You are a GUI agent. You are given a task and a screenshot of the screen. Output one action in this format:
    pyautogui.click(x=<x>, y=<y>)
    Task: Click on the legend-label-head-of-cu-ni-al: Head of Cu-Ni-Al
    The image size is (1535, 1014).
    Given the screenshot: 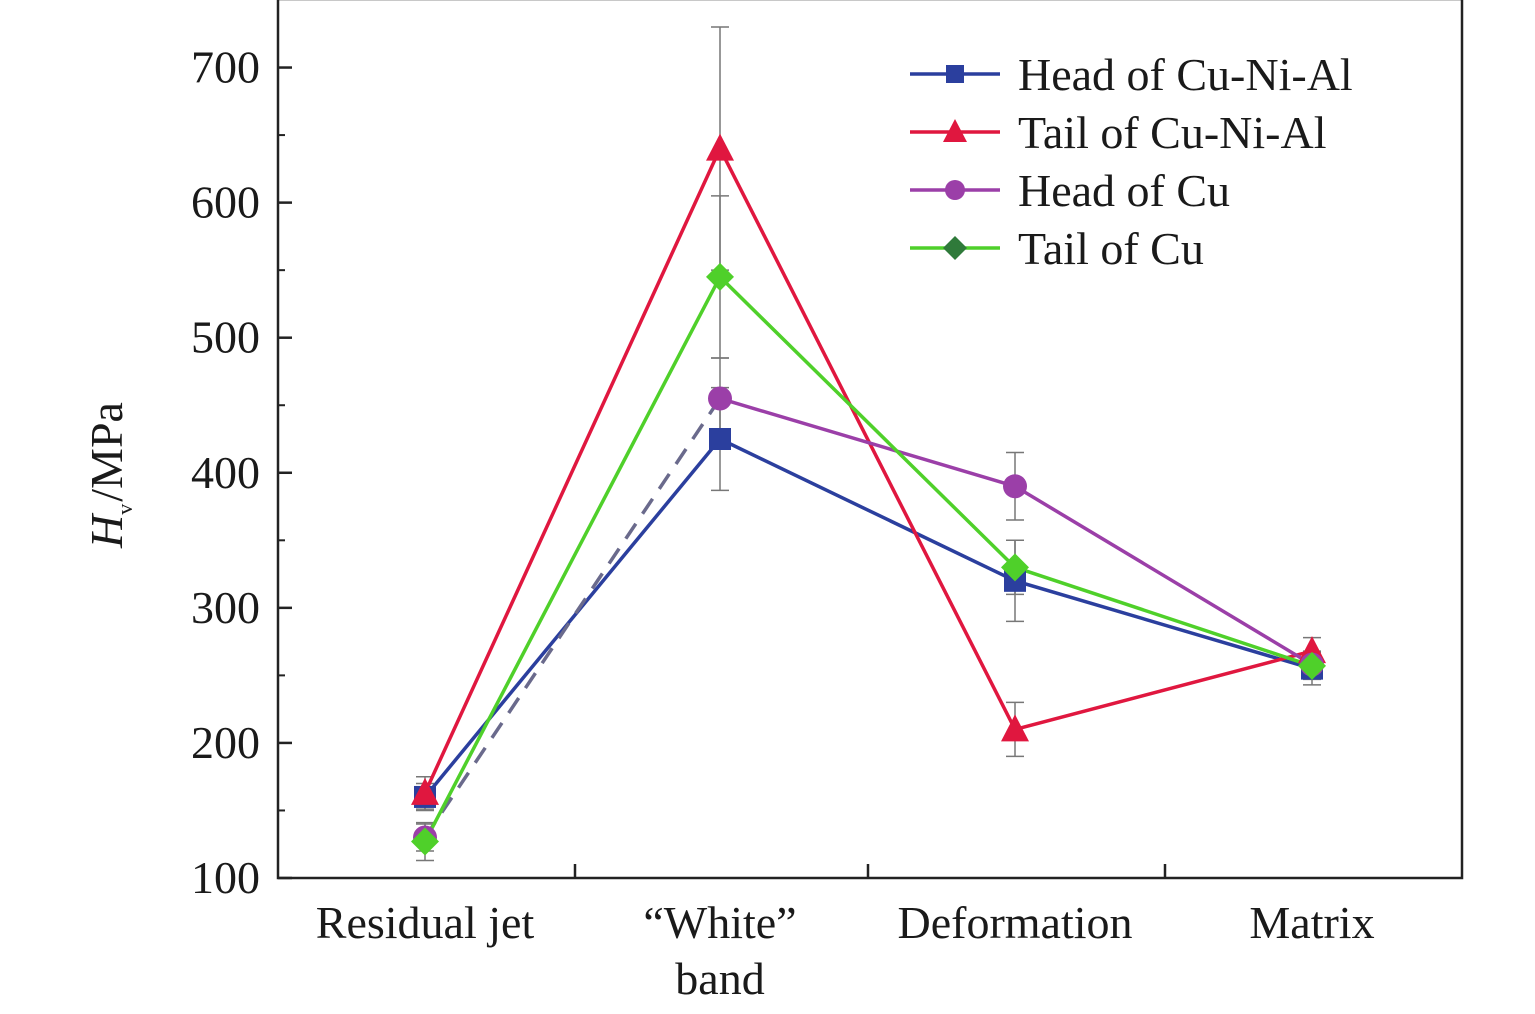 What is the action you would take?
    pyautogui.click(x=1185, y=74)
    